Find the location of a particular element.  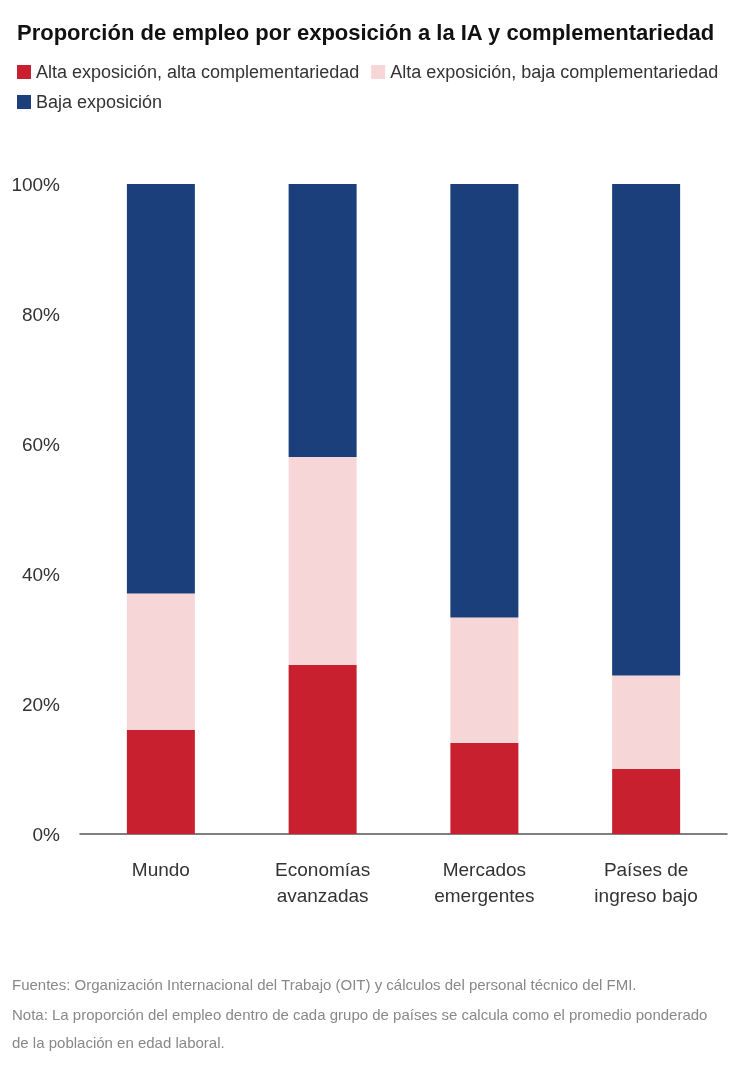

legend-label: Alta exposición, alta complementariedad is located at coordinates (198, 72).